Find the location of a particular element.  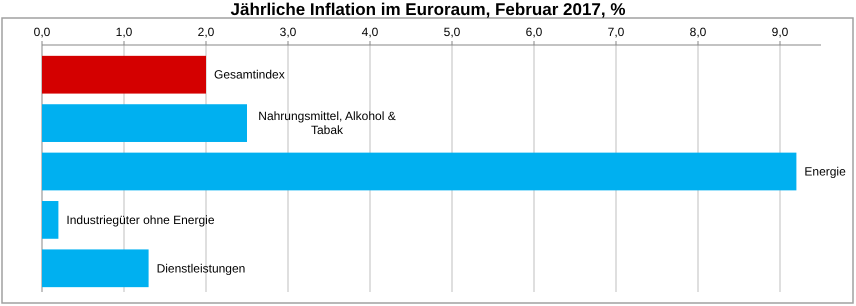

x-tick-label: 2,0 is located at coordinates (206, 32).